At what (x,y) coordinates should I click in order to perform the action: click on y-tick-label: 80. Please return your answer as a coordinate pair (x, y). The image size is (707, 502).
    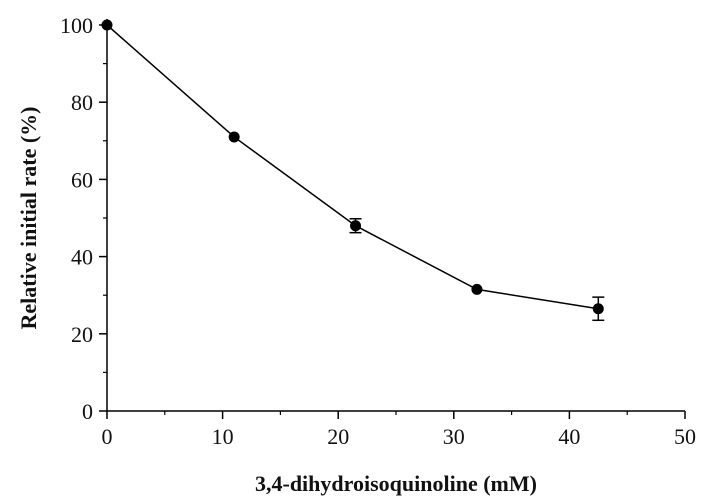
    Looking at the image, I should click on (82, 102).